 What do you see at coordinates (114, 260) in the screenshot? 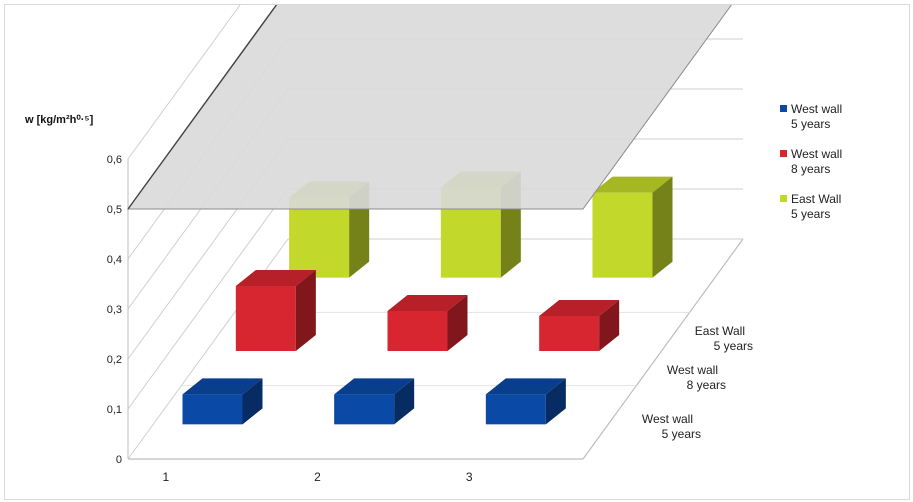
I see `y-tick-label: 0,4` at bounding box center [114, 260].